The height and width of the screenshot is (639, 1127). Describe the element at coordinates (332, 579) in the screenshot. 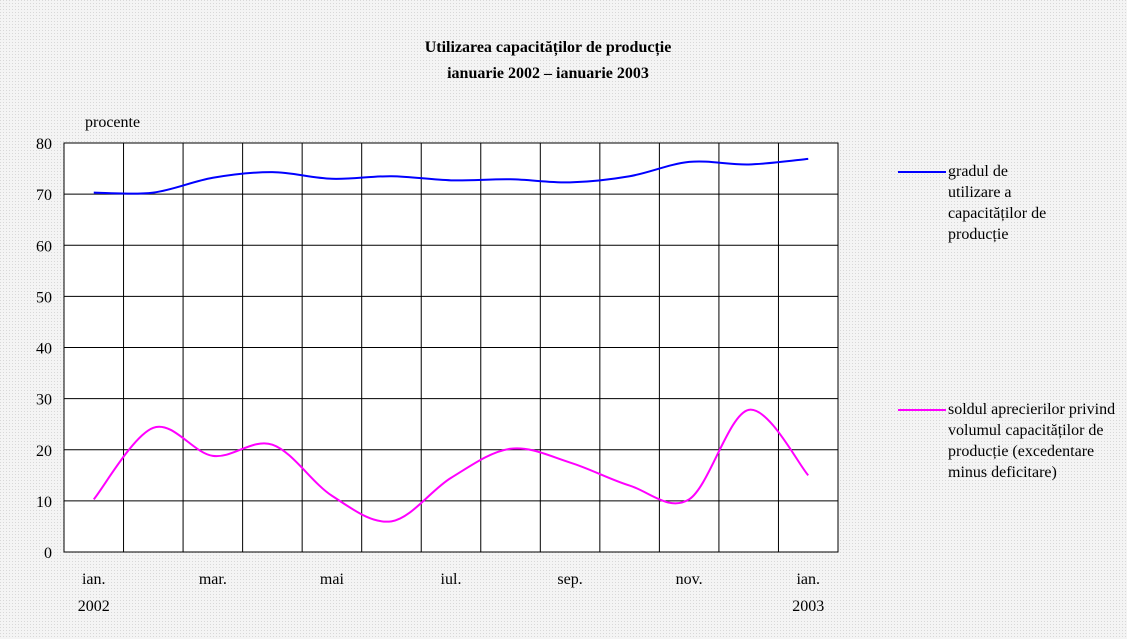

I see `x-tick-label: mai` at that location.